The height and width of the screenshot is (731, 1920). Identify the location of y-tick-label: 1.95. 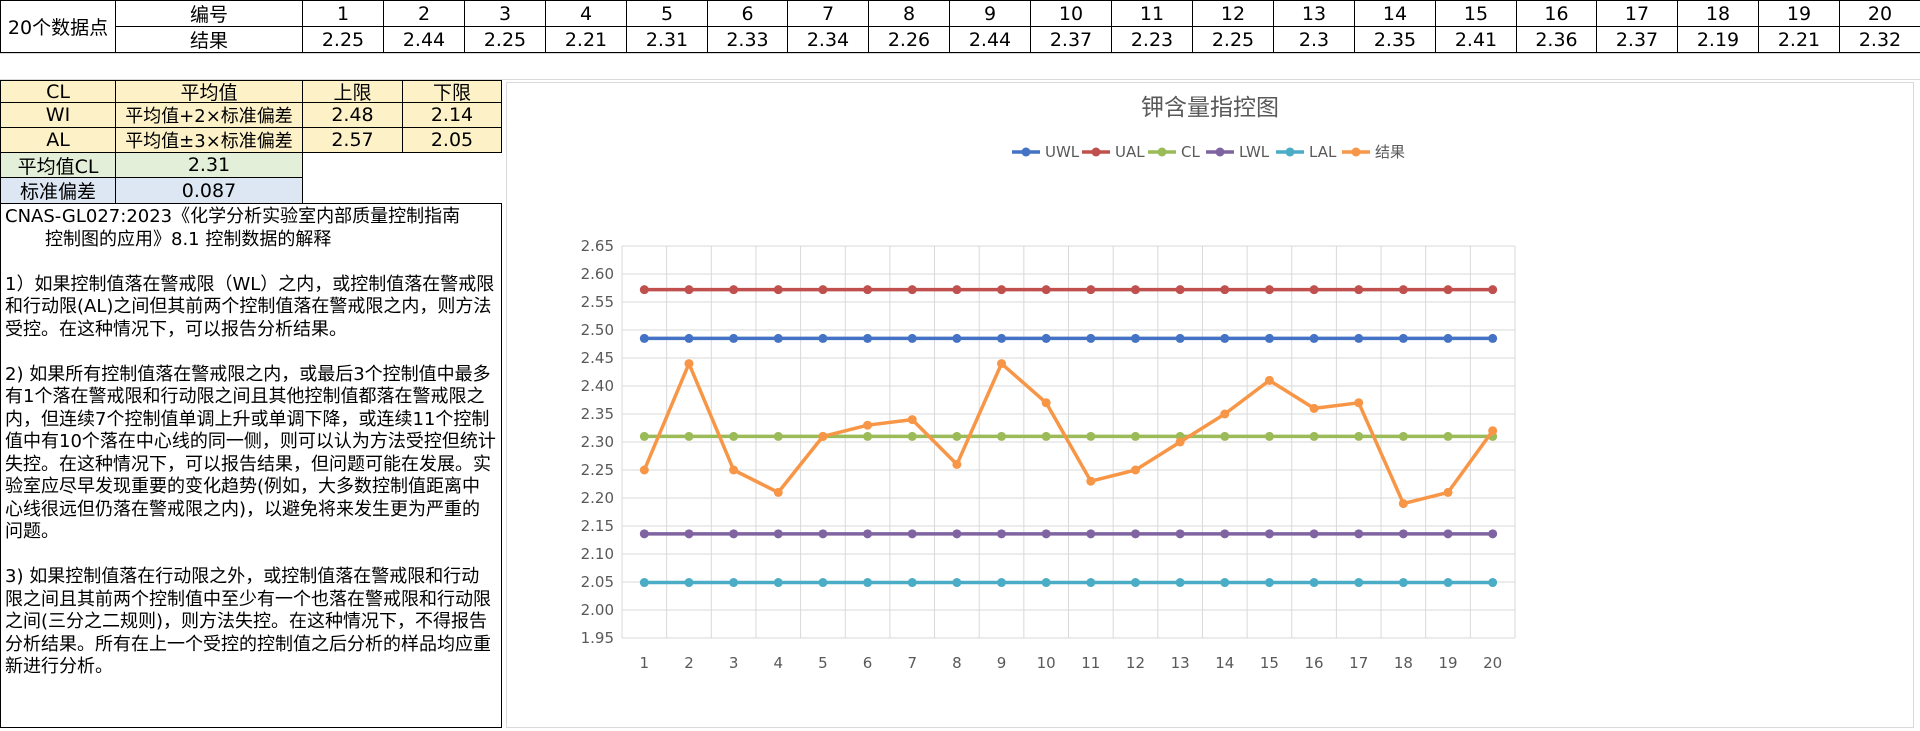
(597, 638).